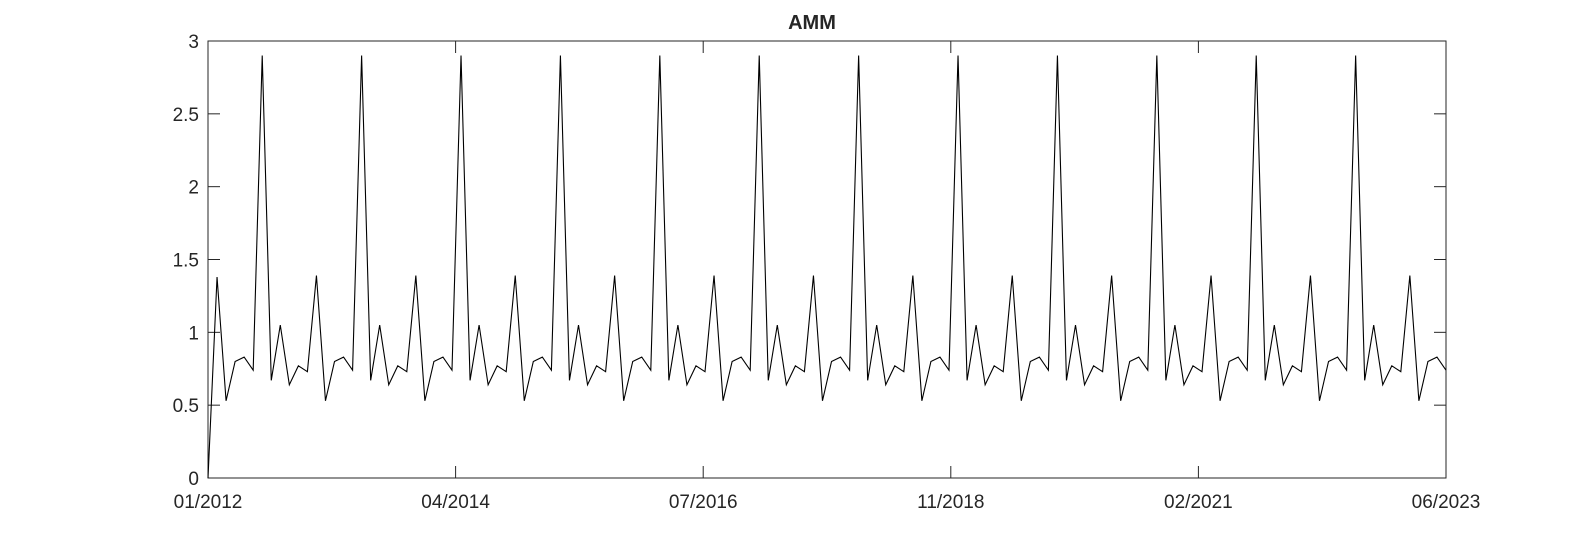  I want to click on y-tick-label: 1.5, so click(186, 261).